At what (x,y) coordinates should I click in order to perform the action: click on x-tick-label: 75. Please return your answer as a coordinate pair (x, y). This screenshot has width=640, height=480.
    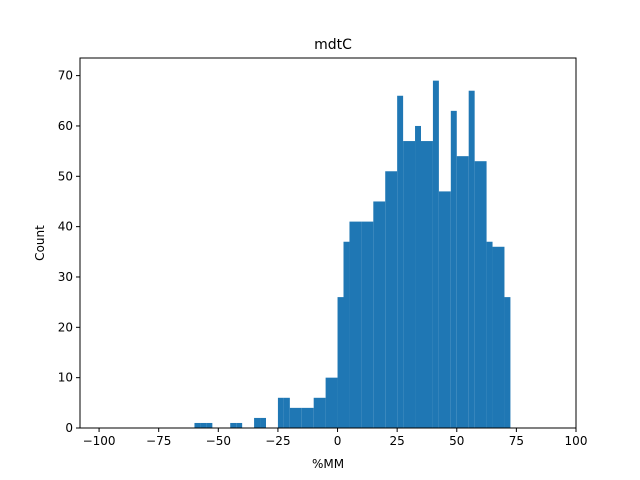
    Looking at the image, I should click on (516, 441).